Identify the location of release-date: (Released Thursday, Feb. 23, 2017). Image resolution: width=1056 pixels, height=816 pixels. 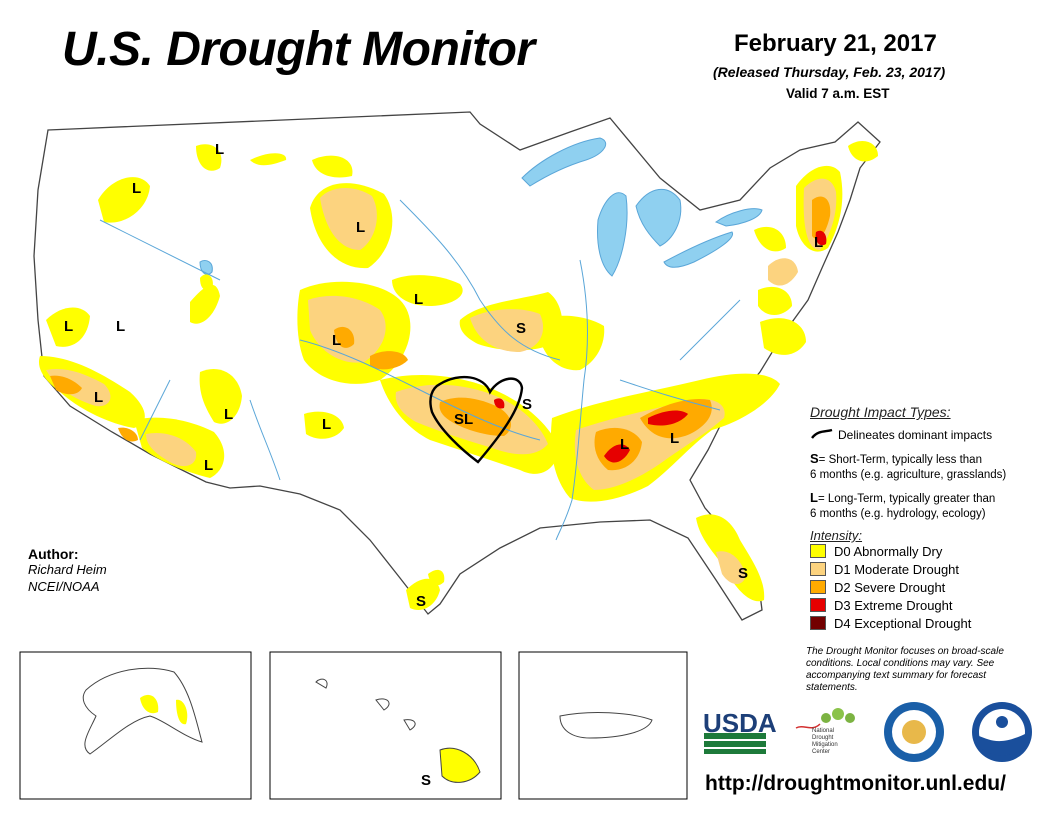
(829, 72).